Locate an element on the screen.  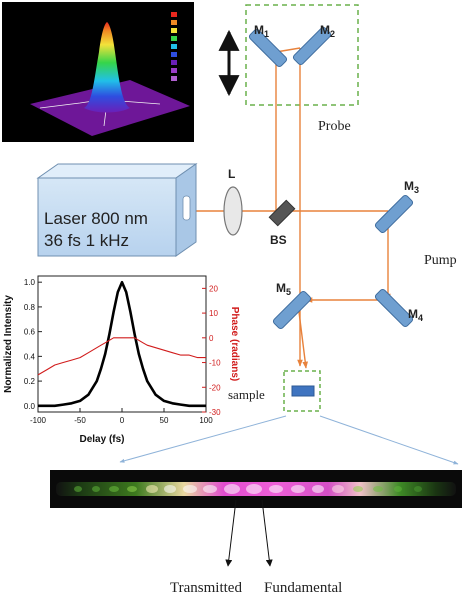
chart-ylabel-left: Normalized Intensity is located at coordinates (8, 344).